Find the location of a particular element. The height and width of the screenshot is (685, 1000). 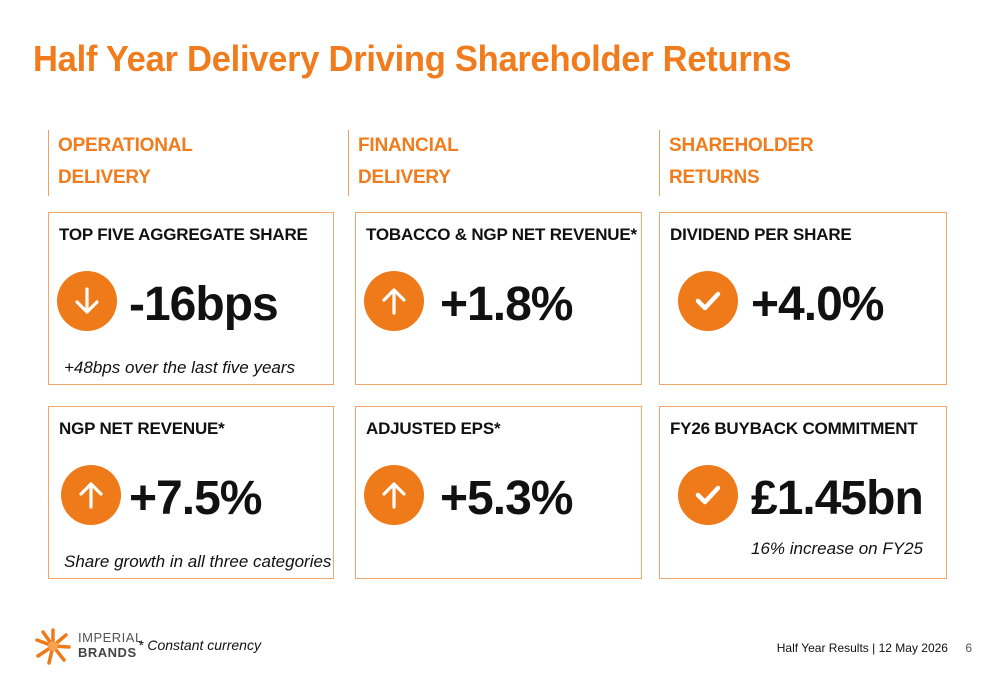

metric-value: +1.8% is located at coordinates (506, 304).